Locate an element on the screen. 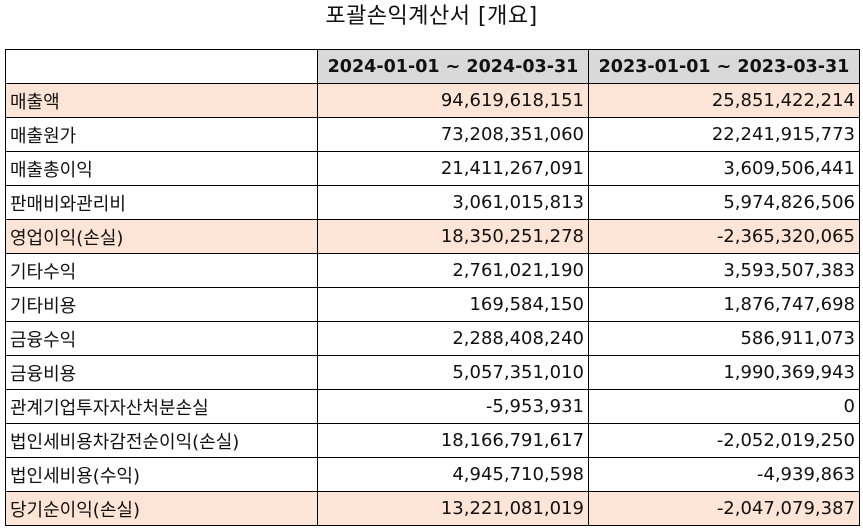  row-label: 매출총이익 is located at coordinates (161, 168).